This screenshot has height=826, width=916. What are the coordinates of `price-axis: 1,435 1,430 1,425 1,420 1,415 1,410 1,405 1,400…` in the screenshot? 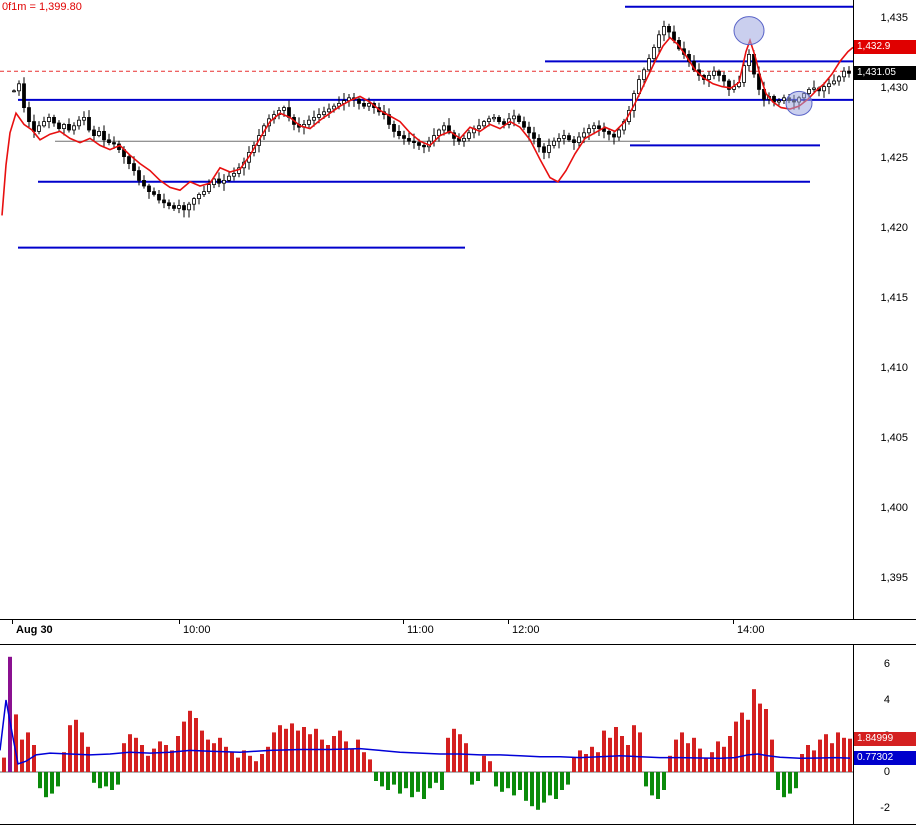 It's located at (885, 309).